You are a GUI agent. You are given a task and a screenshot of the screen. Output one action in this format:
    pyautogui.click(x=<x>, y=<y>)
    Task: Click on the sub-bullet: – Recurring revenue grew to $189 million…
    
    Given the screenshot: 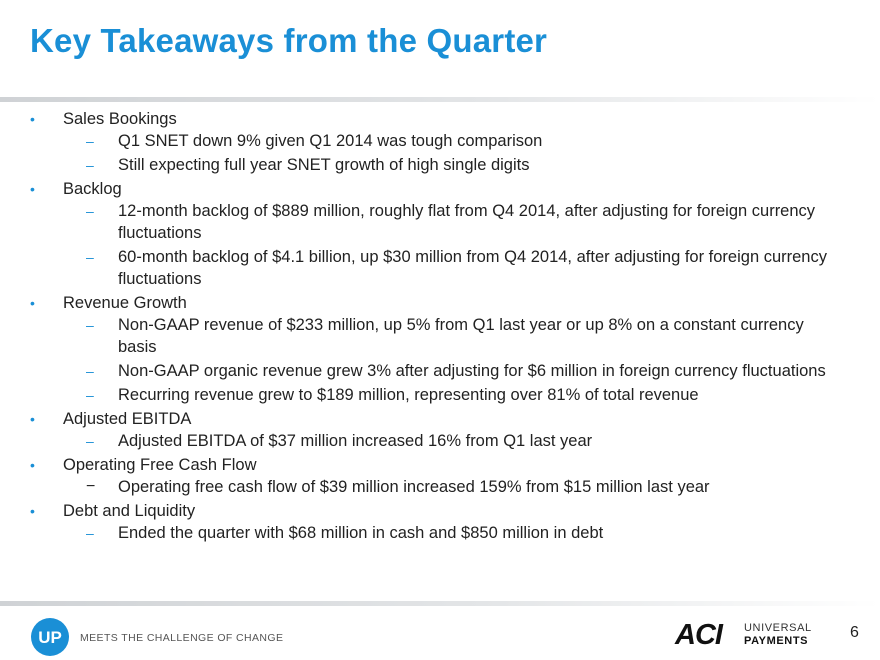 What is the action you would take?
    pyautogui.click(x=440, y=395)
    